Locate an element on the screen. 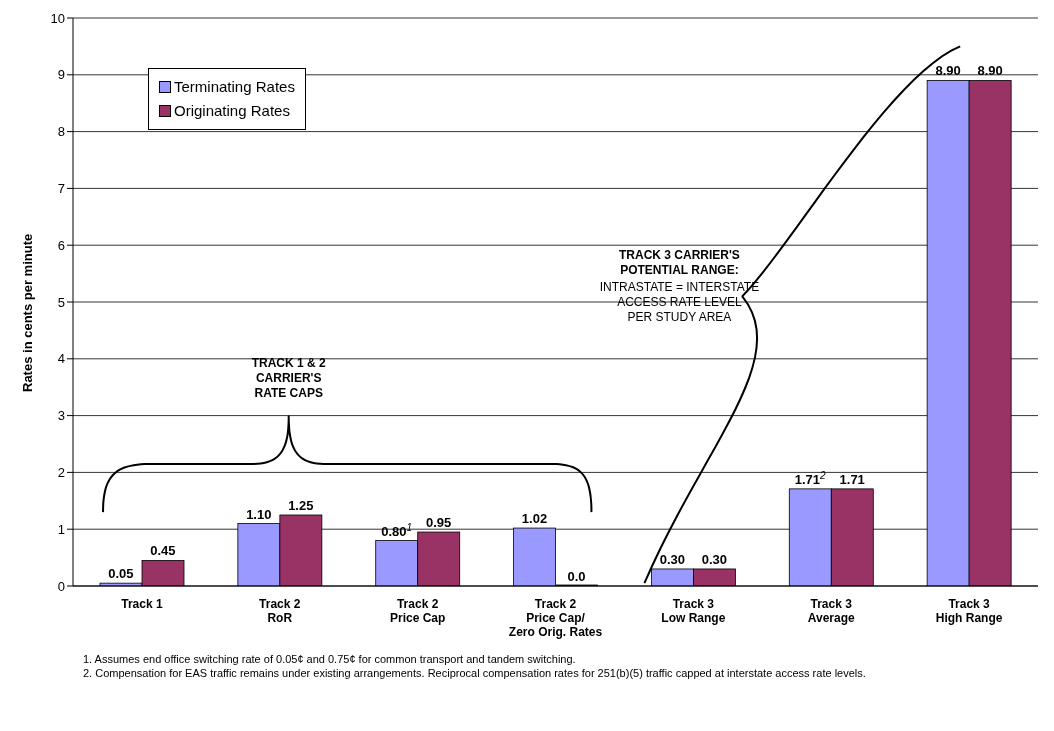 The image size is (1054, 731). y-tick-label: 3 is located at coordinates (61, 416).